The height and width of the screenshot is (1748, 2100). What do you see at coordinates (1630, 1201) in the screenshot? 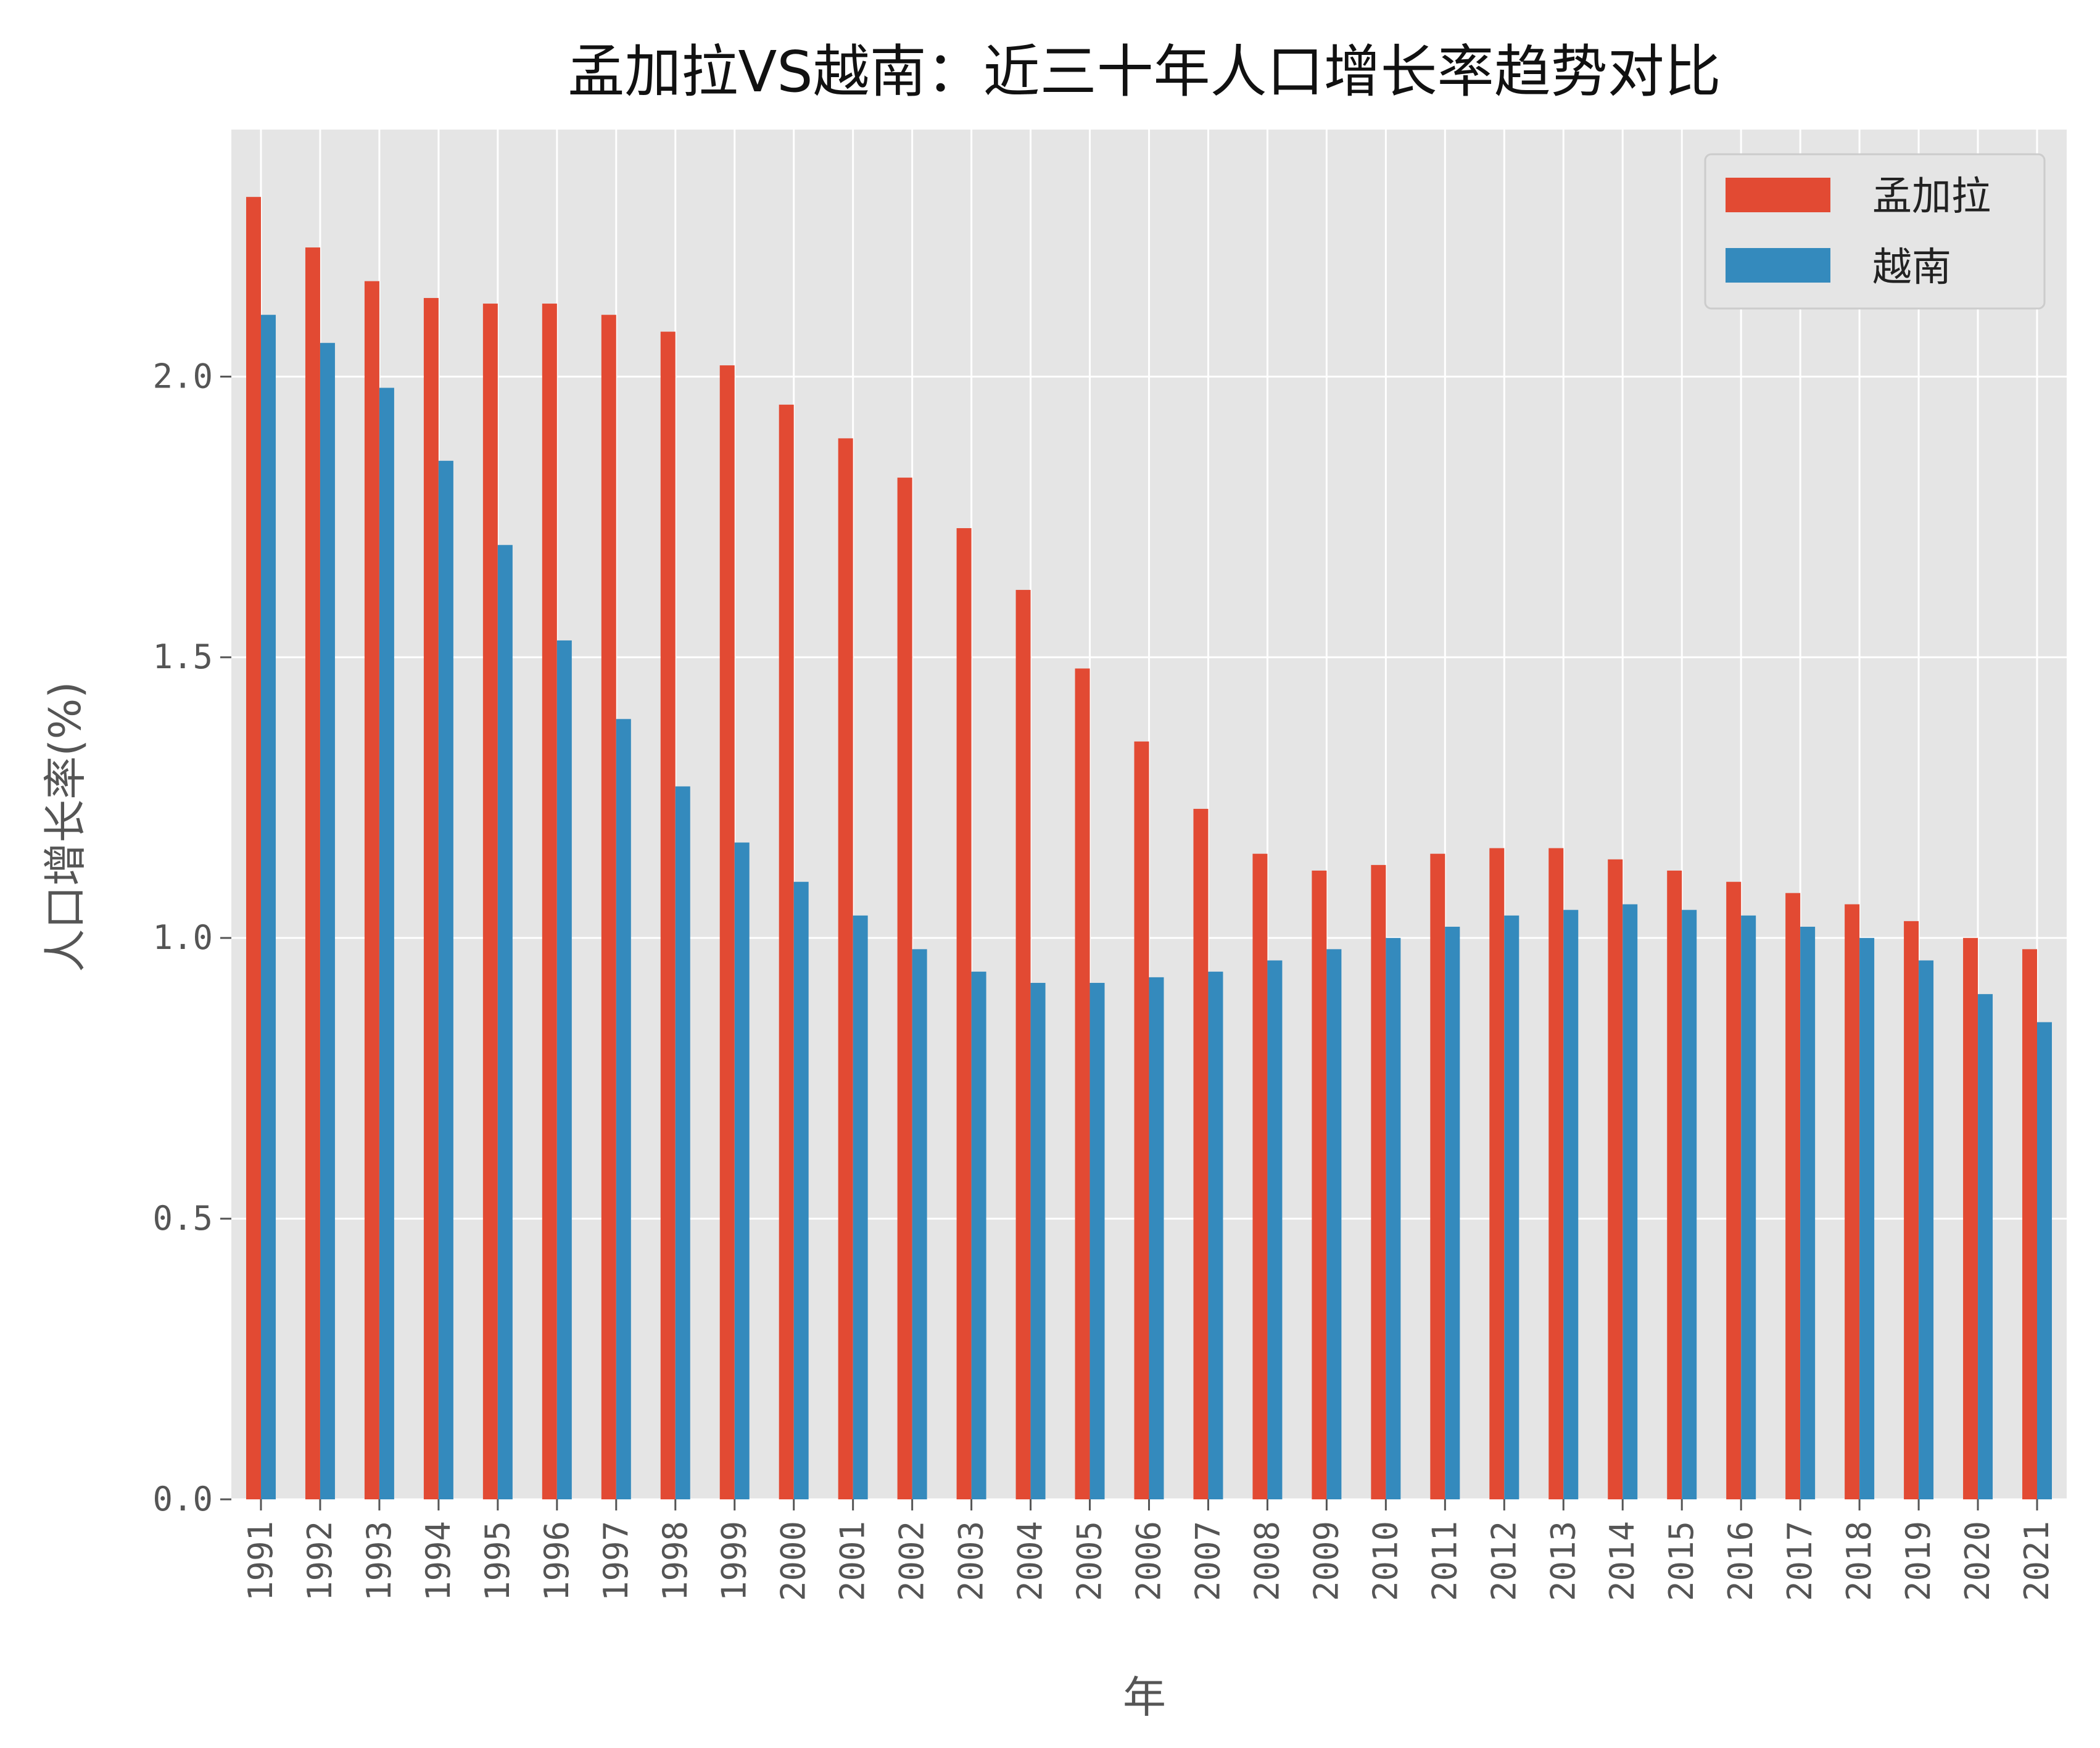
I see `bar-vietnam-2014` at bounding box center [1630, 1201].